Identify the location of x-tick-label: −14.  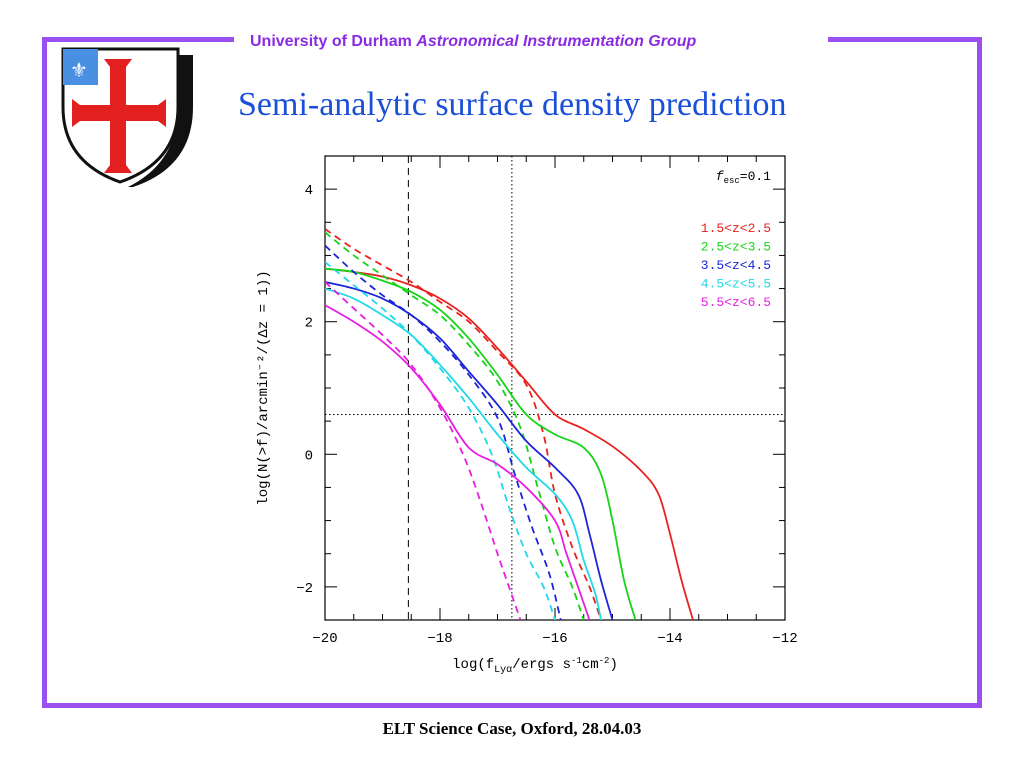
(669, 639).